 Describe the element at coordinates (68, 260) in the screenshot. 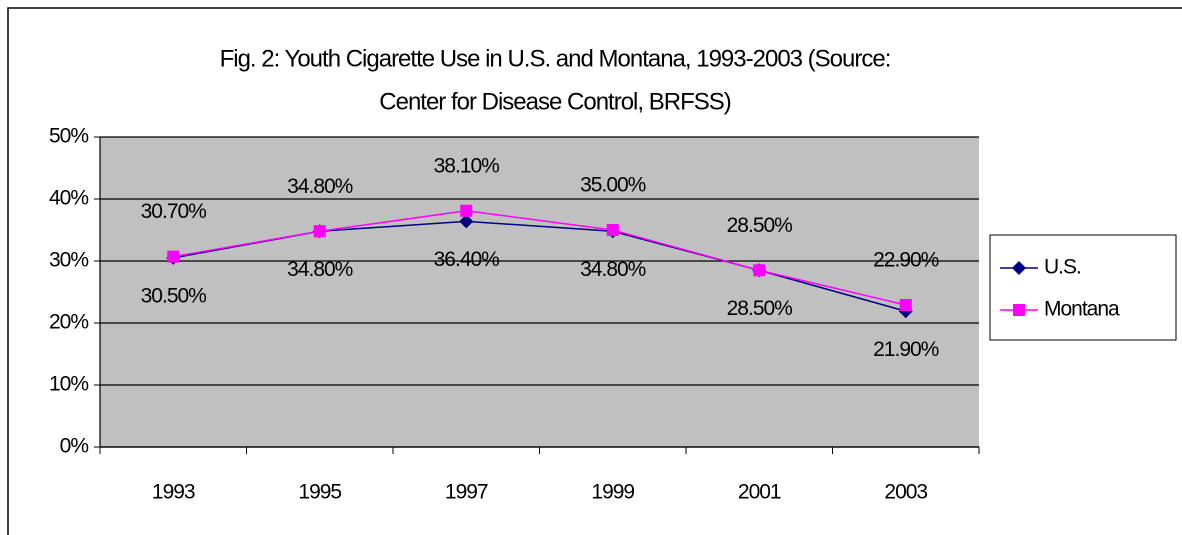

I see `y-tick-label: 30%` at that location.